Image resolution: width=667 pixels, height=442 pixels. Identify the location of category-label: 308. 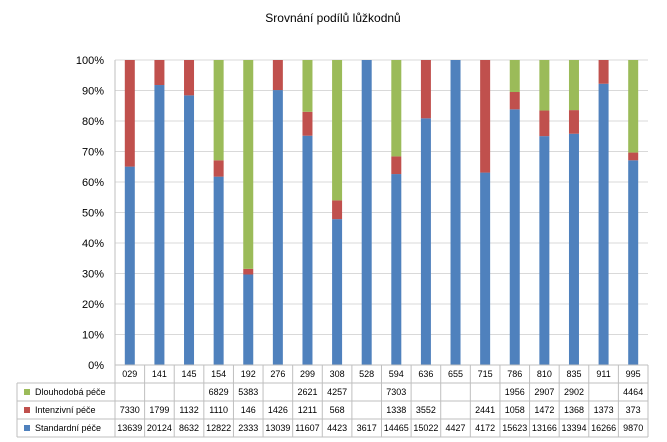
(337, 374).